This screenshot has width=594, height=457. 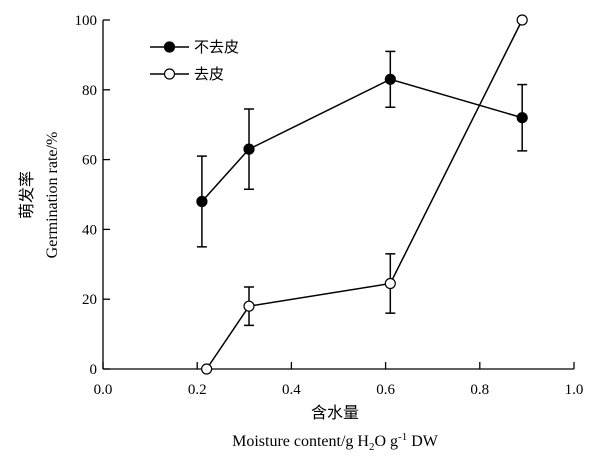 I want to click on x-axis-title-superscript: -1, so click(x=402, y=437).